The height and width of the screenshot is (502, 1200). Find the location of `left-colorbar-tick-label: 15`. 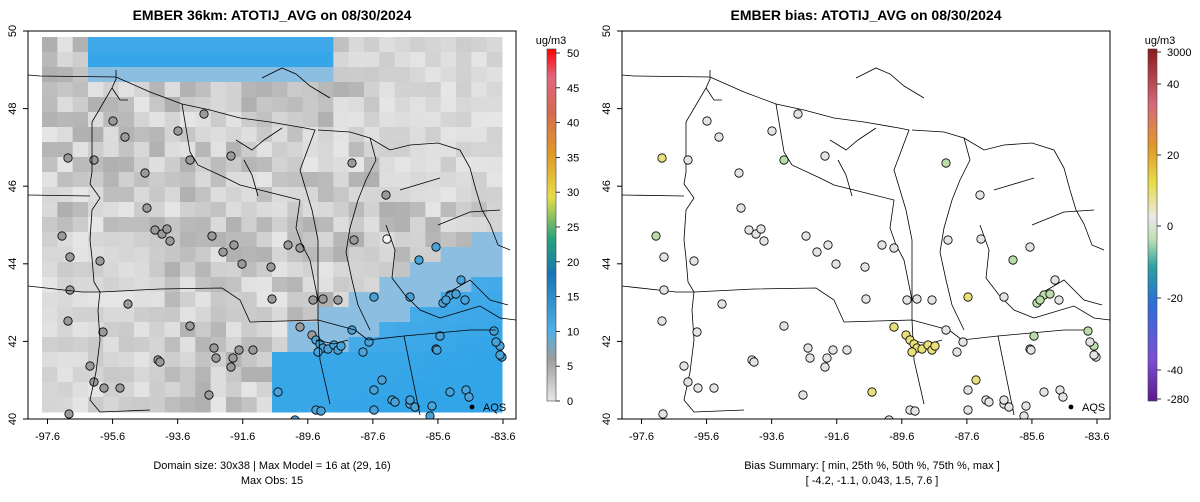

left-colorbar-tick-label: 15 is located at coordinates (573, 298).